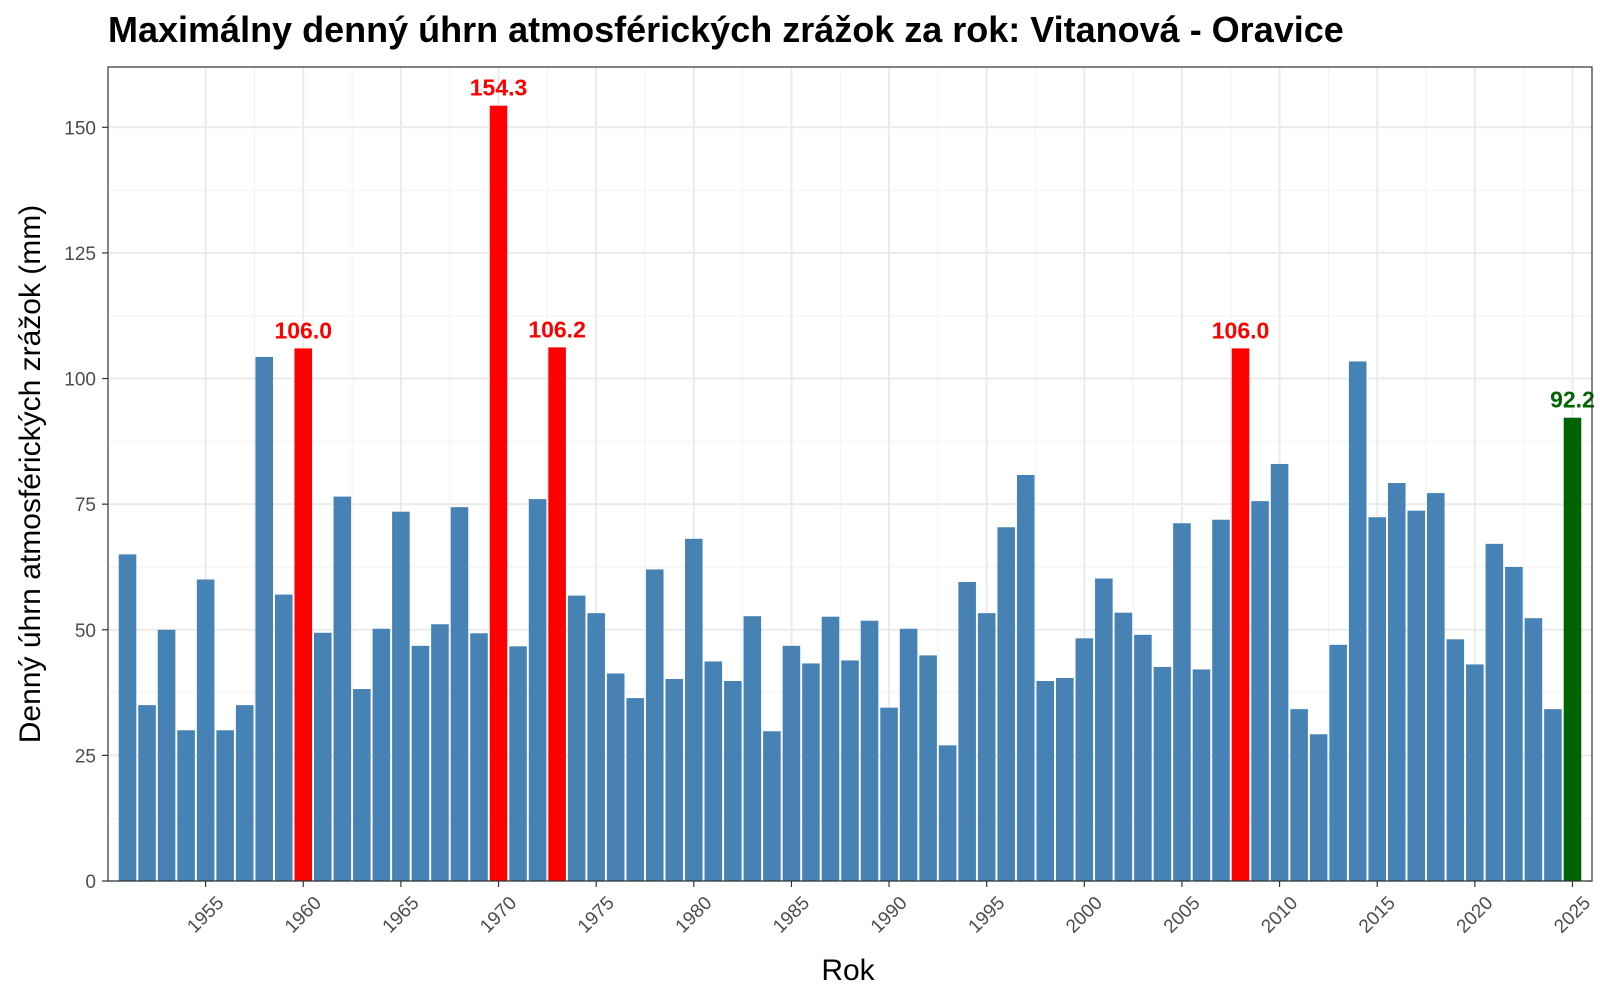 Image resolution: width=1600 pixels, height=1000 pixels. What do you see at coordinates (713, 771) in the screenshot?
I see `bar-1981` at bounding box center [713, 771].